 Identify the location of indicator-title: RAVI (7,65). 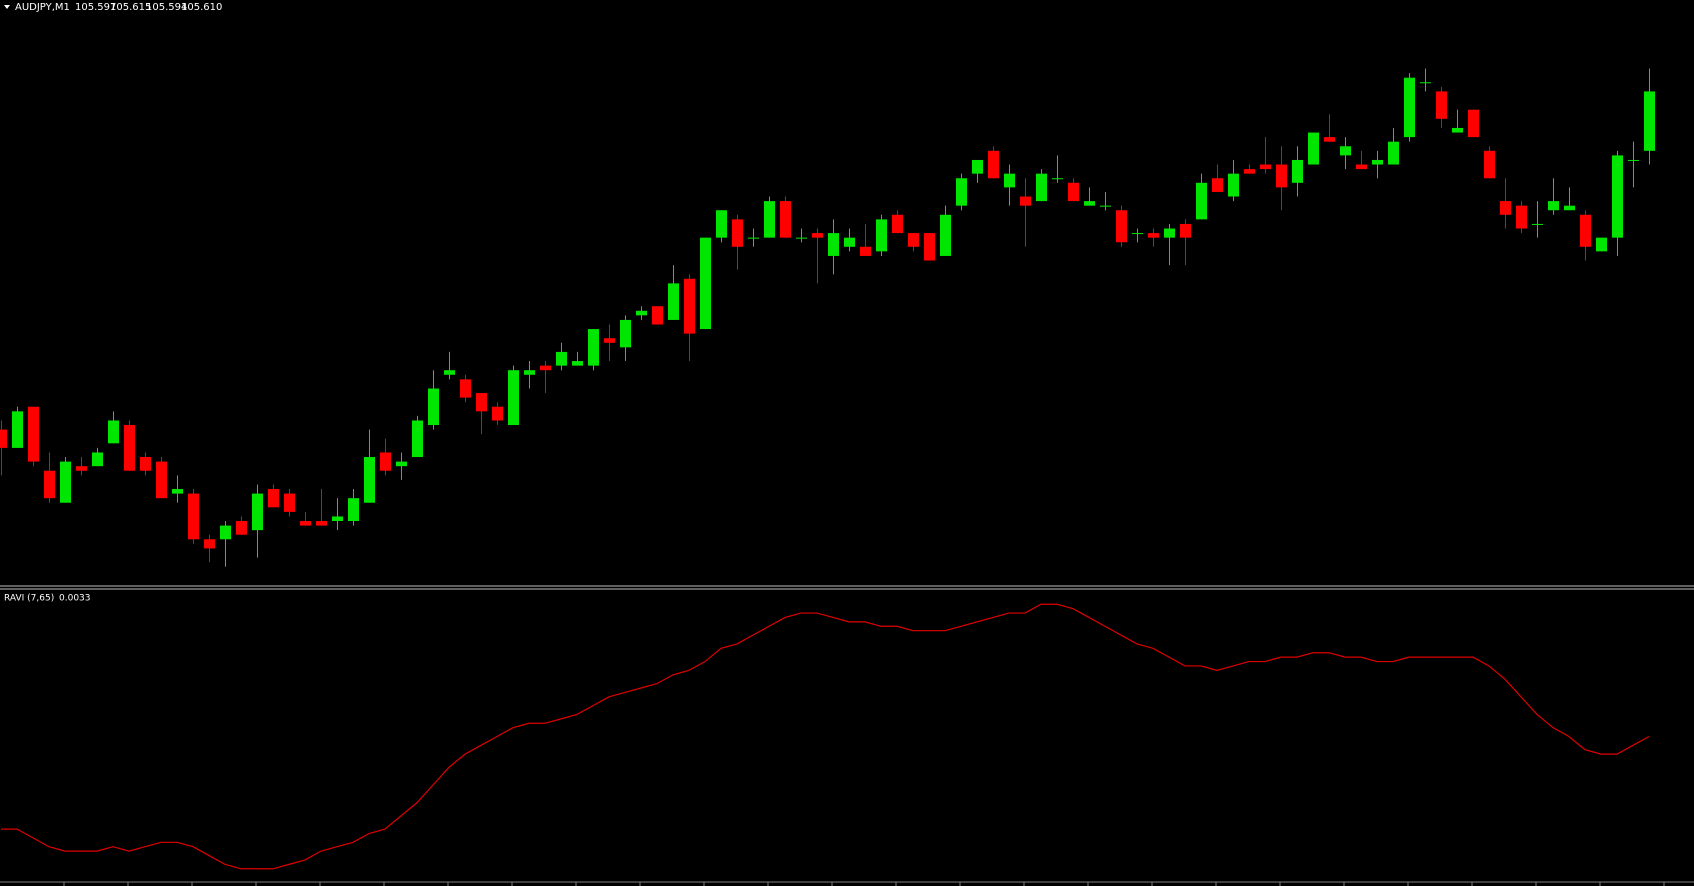
(29, 599).